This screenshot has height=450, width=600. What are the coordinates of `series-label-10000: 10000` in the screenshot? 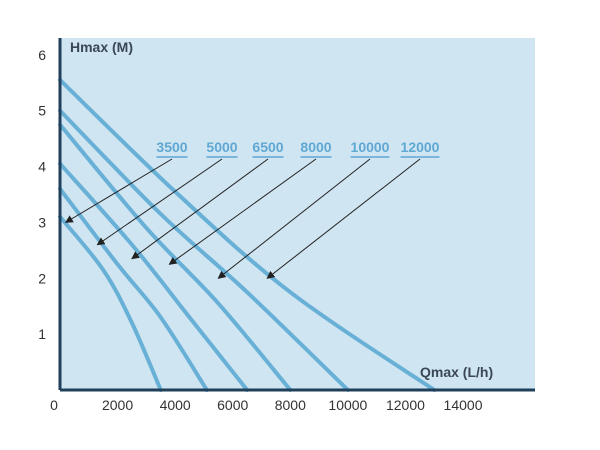 It's located at (370, 147).